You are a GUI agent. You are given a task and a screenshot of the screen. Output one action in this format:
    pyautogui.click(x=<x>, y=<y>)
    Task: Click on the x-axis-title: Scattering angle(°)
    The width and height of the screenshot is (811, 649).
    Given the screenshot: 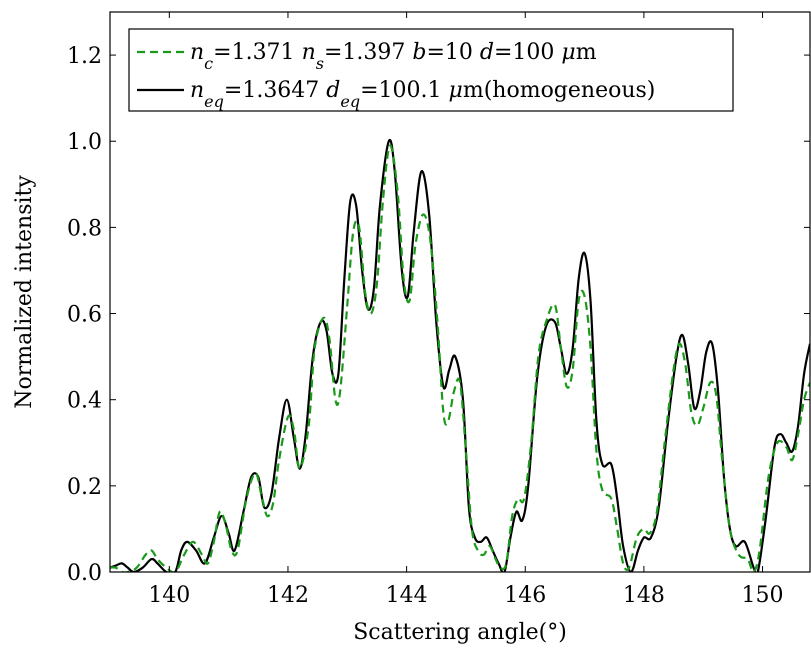 What is the action you would take?
    pyautogui.click(x=460, y=632)
    